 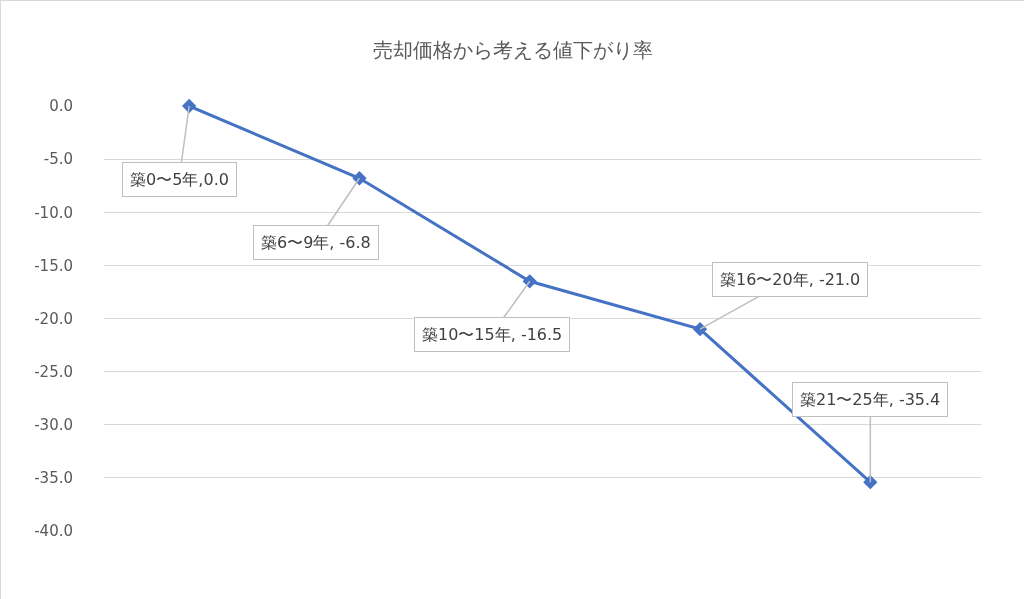 What do you see at coordinates (513, 49) in the screenshot?
I see `chart-title: 売却価格から考える値下がり率` at bounding box center [513, 49].